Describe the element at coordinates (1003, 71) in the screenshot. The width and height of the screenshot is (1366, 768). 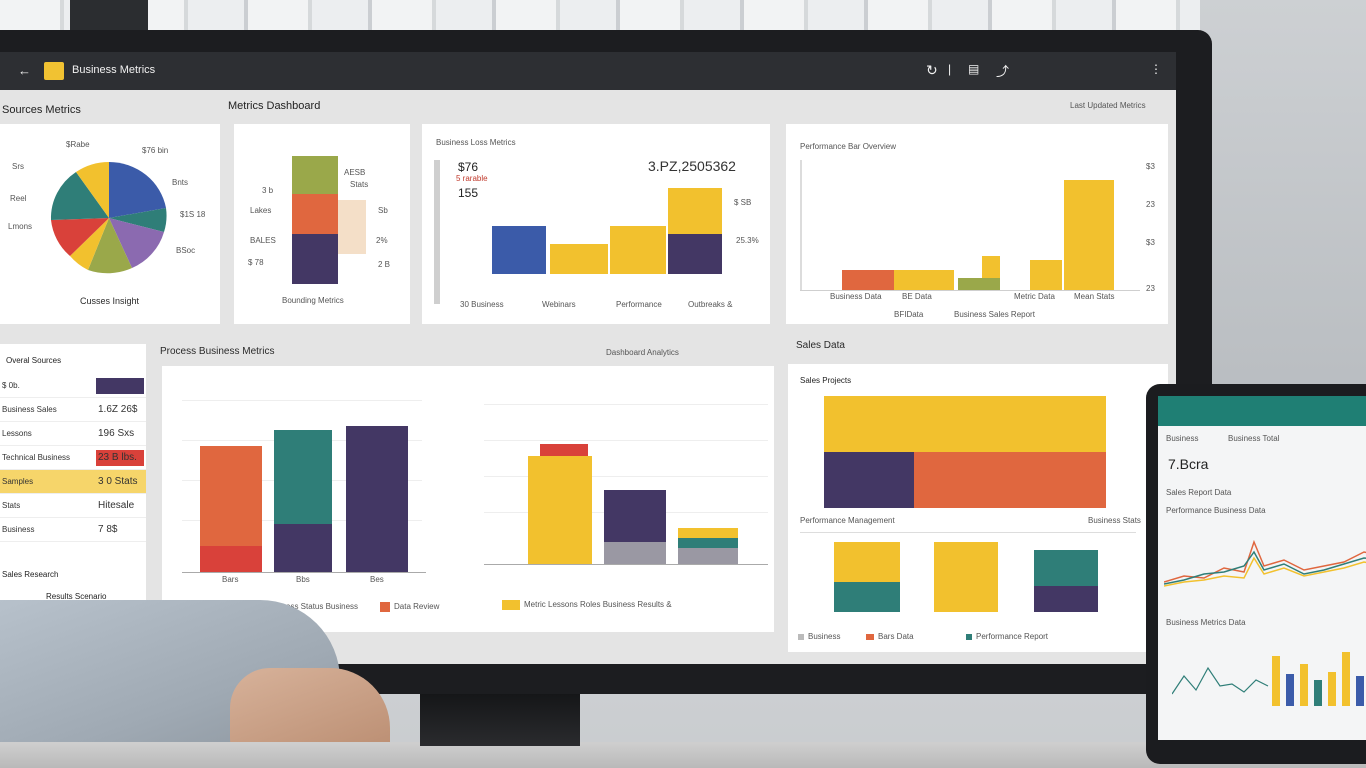
I see `tool-icon: ⤴` at that location.